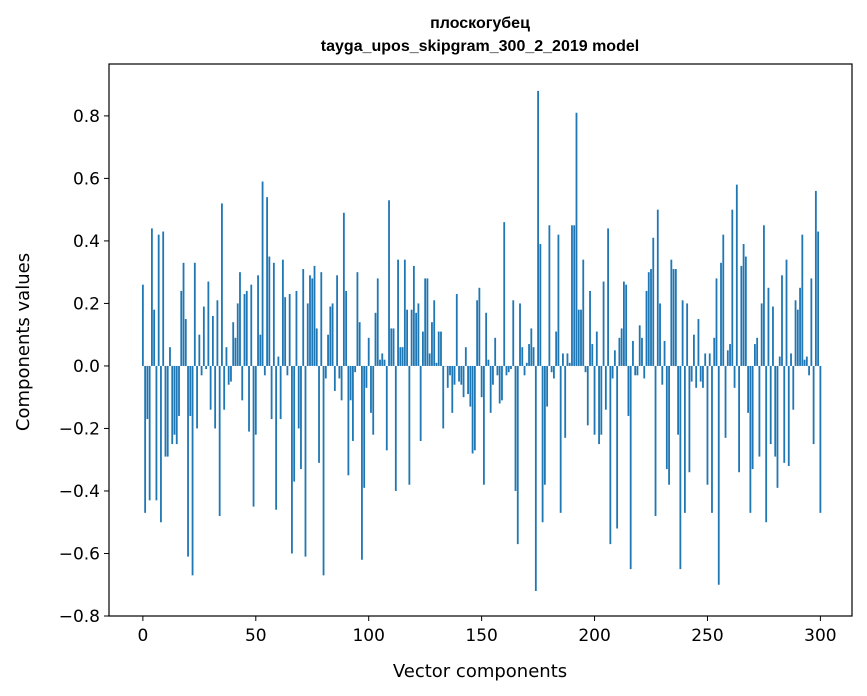 The height and width of the screenshot is (696, 867). Describe the element at coordinates (594, 636) in the screenshot. I see `x-tick-label: 200` at that location.